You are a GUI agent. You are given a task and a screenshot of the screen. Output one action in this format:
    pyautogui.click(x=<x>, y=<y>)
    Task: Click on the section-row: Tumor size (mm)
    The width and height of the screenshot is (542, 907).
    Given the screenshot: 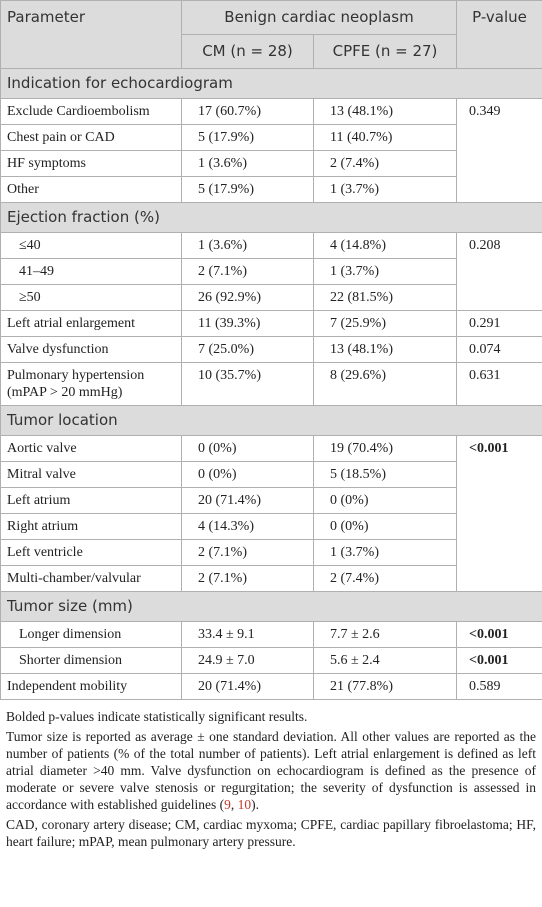 What is the action you would take?
    pyautogui.click(x=271, y=606)
    